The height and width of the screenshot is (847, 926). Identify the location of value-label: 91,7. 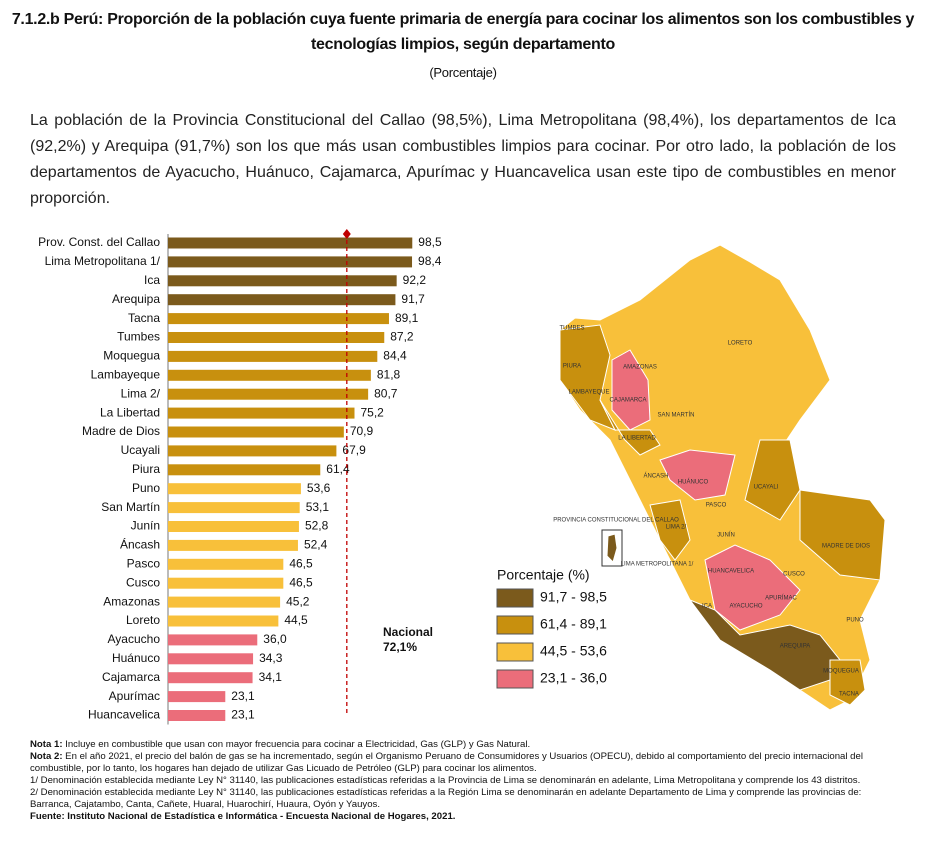
(413, 299).